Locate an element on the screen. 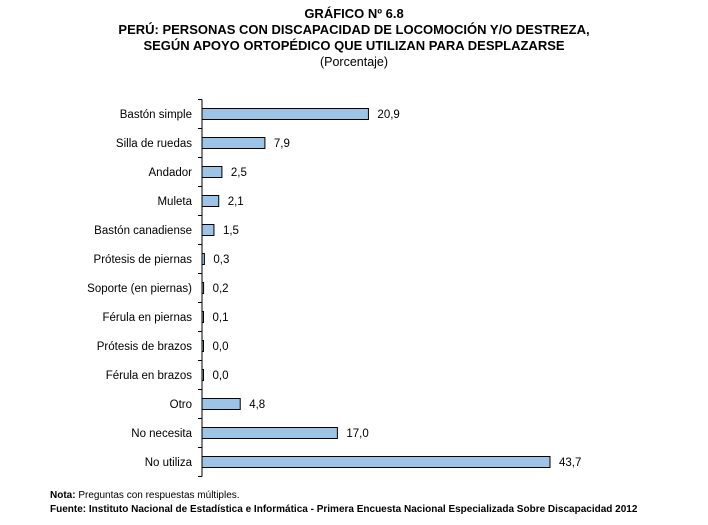 The width and height of the screenshot is (708, 525). value-label: 2,1 is located at coordinates (236, 202).